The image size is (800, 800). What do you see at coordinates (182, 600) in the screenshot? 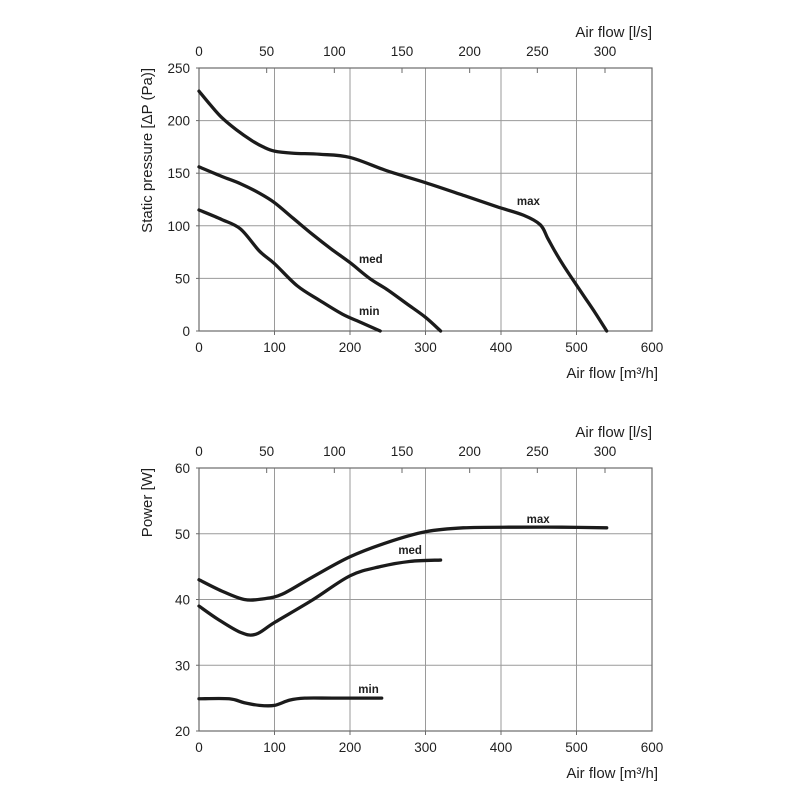
I see `y-tick-label: 40` at bounding box center [182, 600].